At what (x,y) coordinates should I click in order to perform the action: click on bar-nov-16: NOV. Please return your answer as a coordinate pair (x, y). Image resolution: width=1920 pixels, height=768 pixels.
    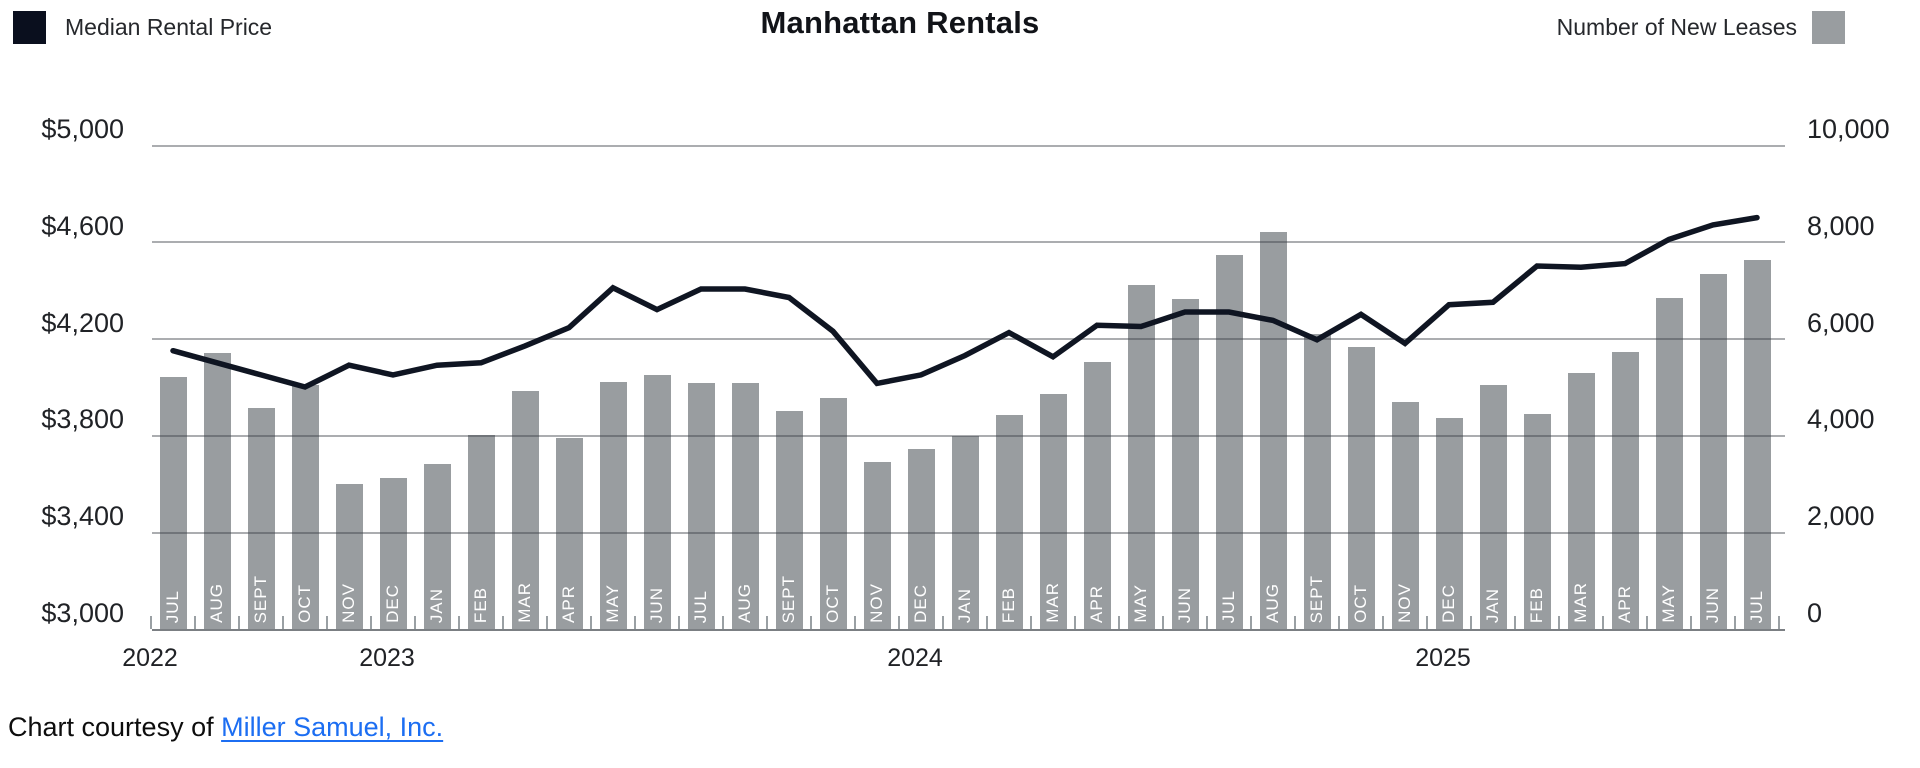
    Looking at the image, I should click on (877, 545).